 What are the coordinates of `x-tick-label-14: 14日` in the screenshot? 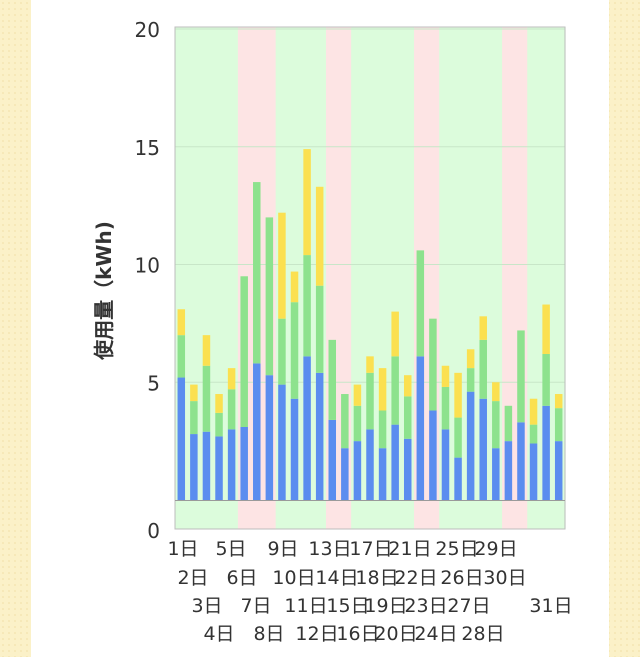 It's located at (336, 578).